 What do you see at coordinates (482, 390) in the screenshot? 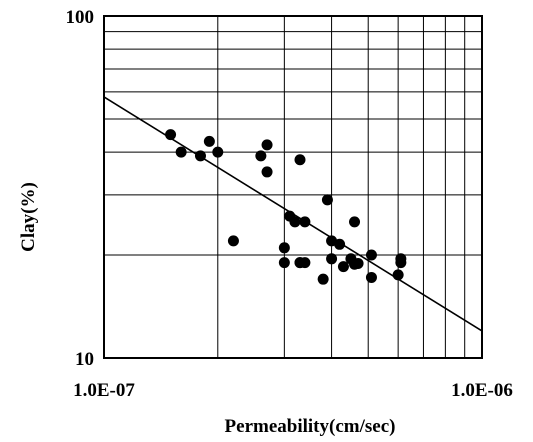
I see `x-tick-label: 1.0E-06` at bounding box center [482, 390].